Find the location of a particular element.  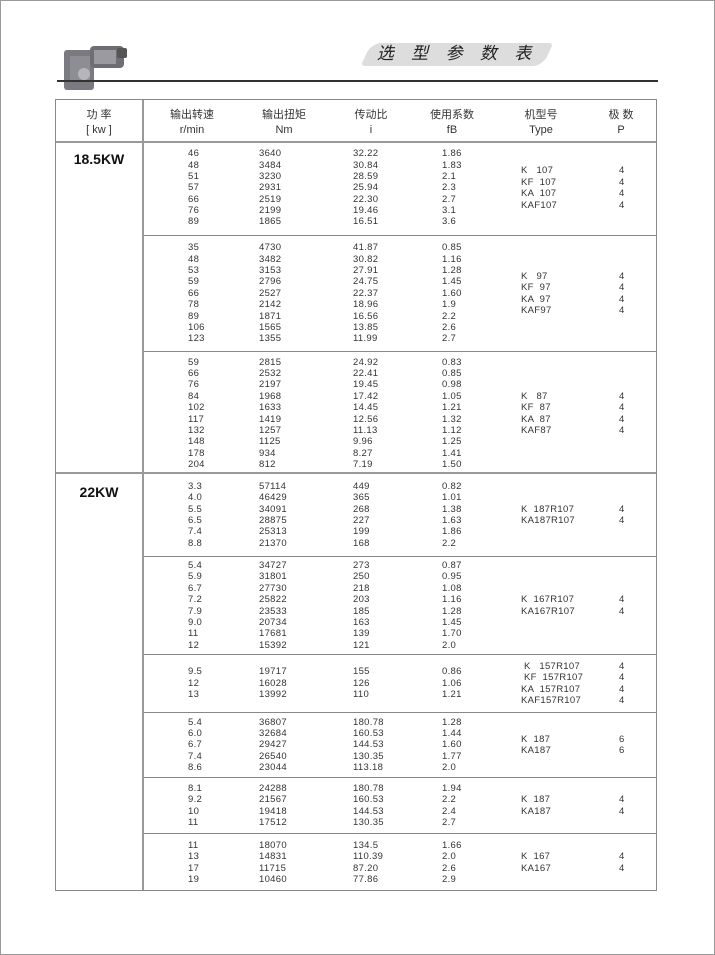

type-row: K 187 6 is located at coordinates (581, 740).